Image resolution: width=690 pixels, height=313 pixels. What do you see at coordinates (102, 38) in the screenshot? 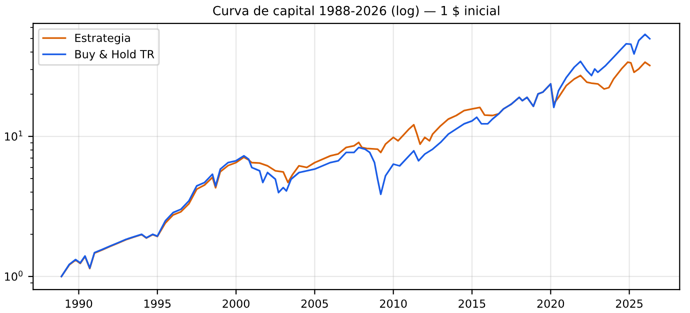
I see `legend-label: Estrategia` at bounding box center [102, 38].